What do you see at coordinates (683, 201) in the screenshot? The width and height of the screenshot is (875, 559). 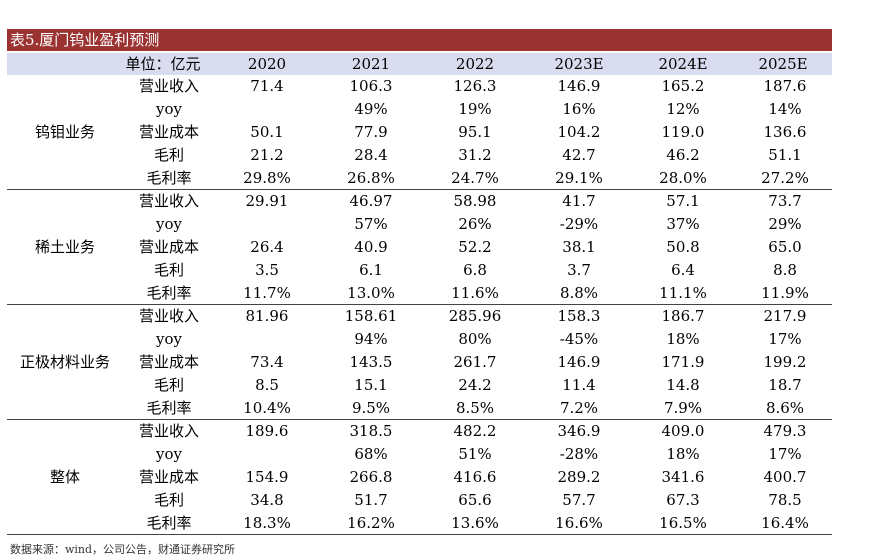 I see `table-cell: 57.1` at bounding box center [683, 201].